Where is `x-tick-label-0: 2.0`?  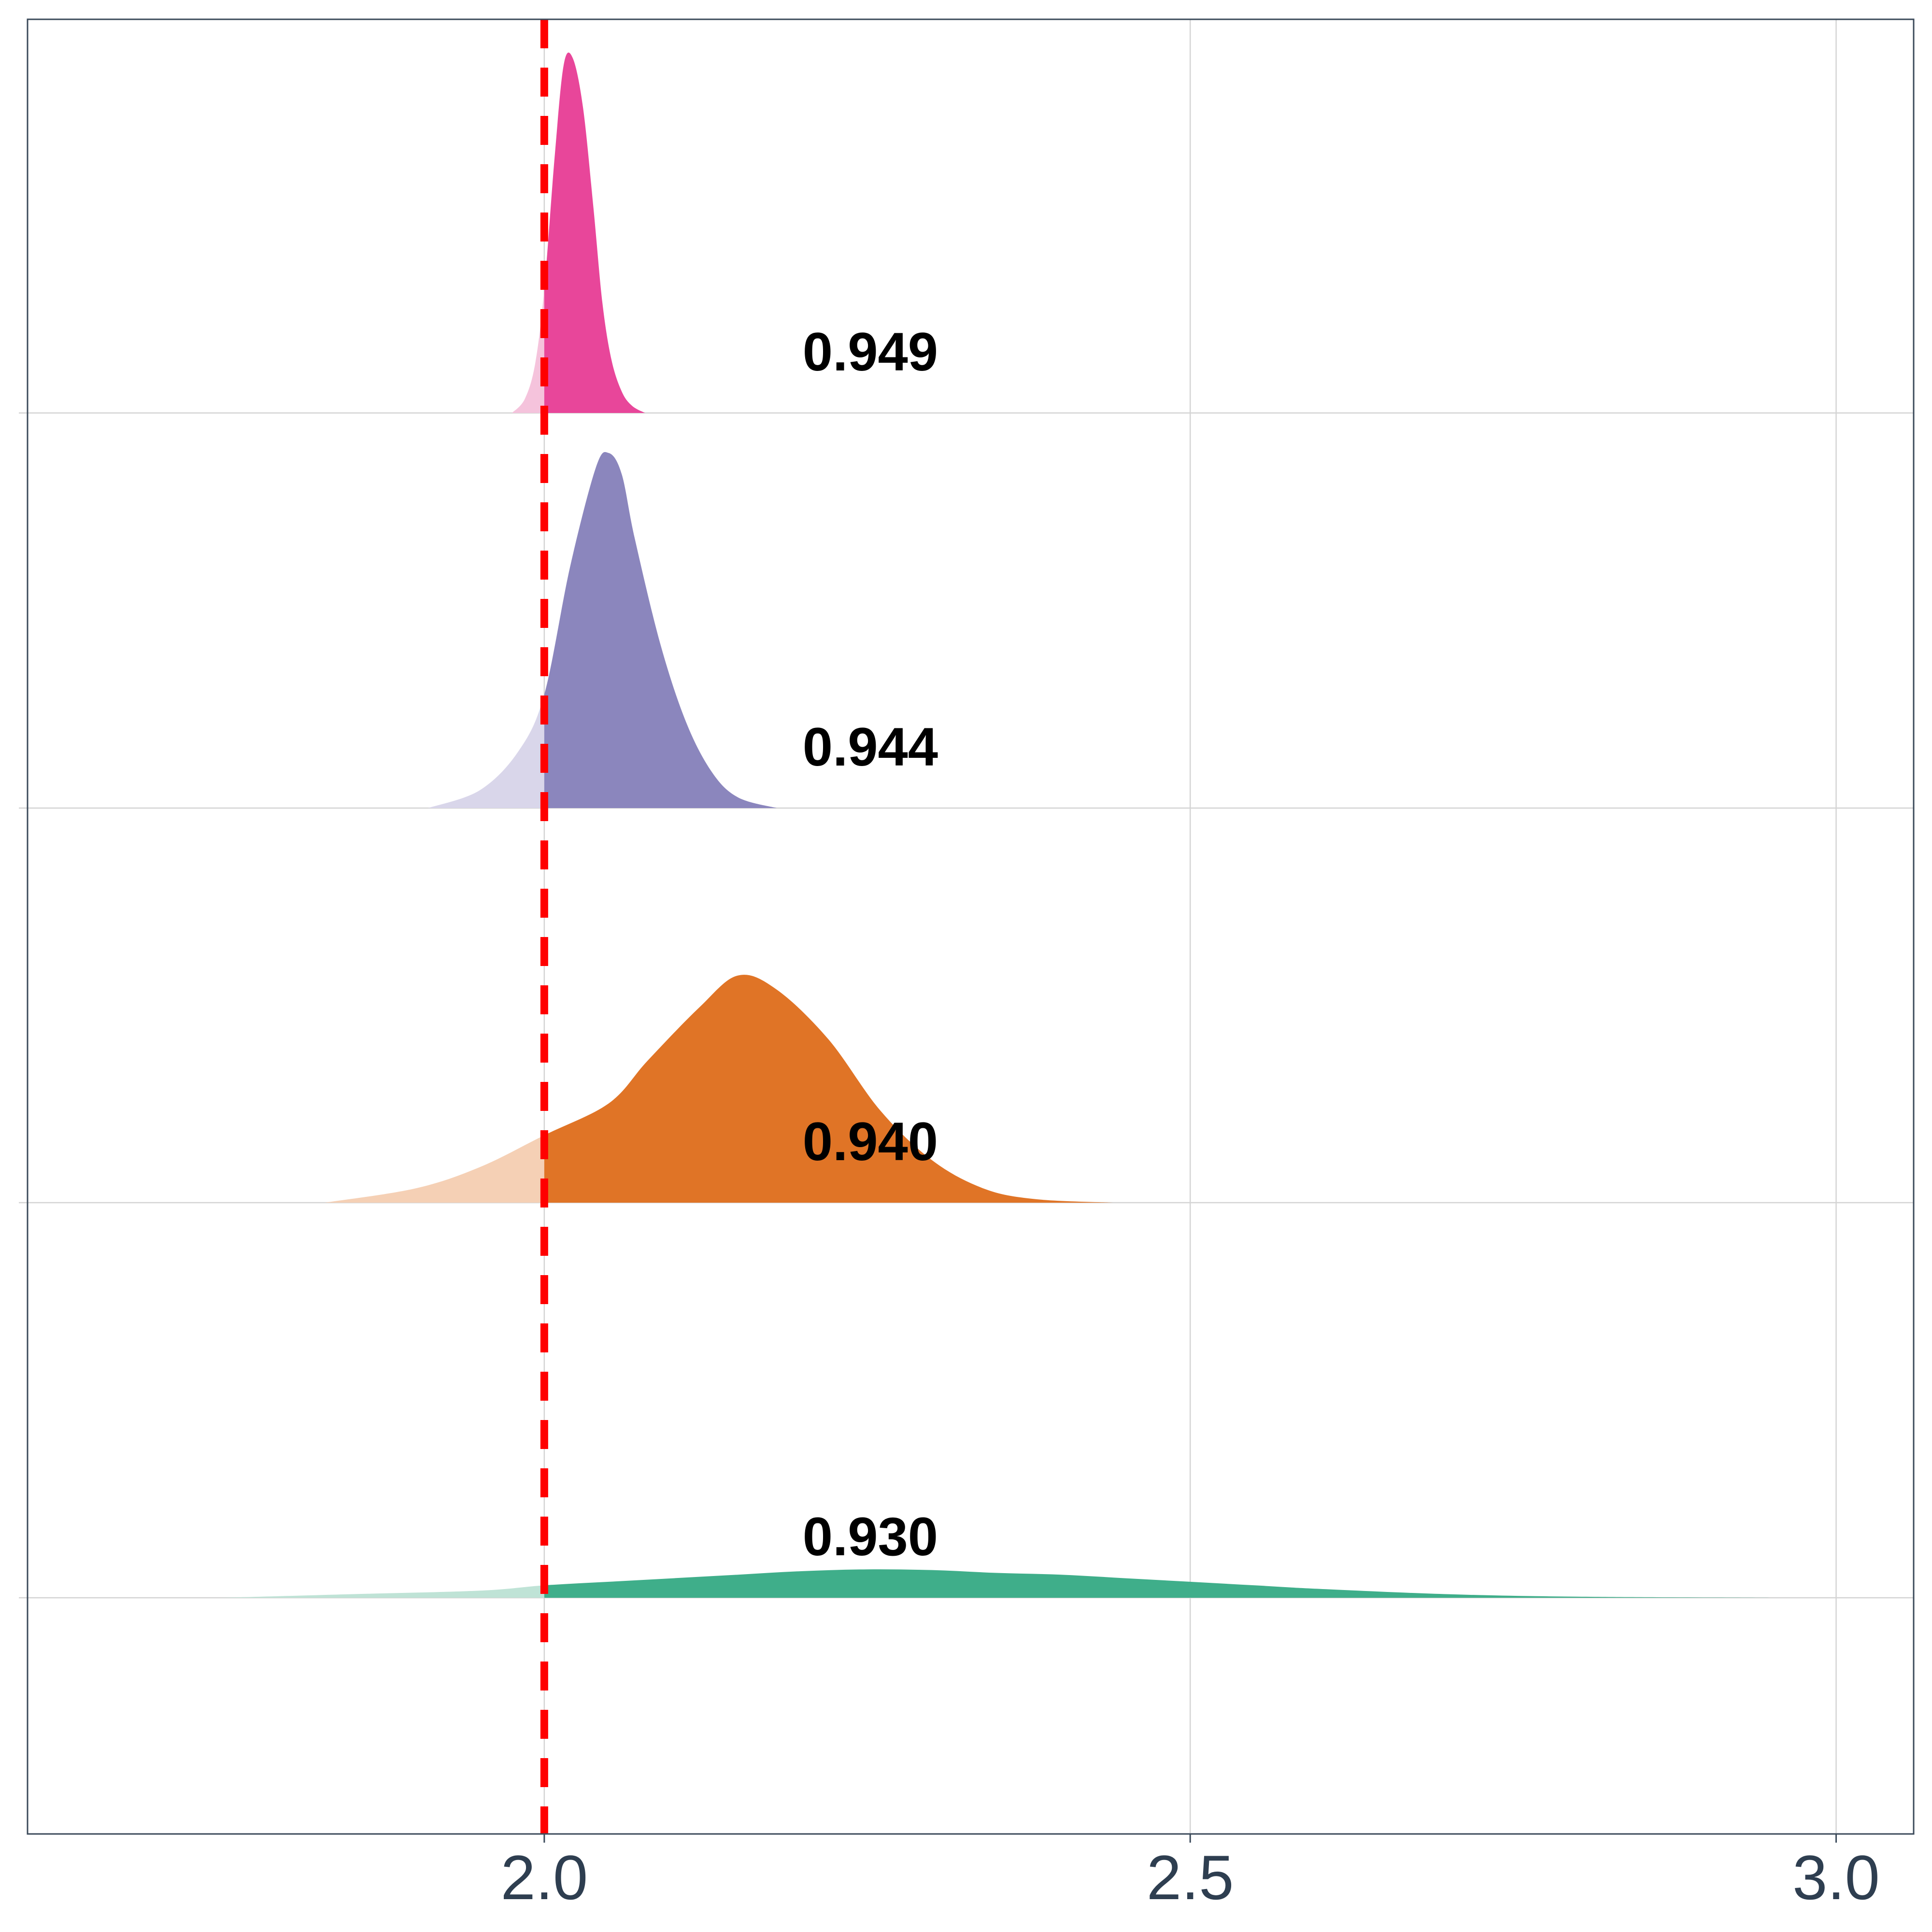 x-tick-label-0: 2.0 is located at coordinates (544, 1877).